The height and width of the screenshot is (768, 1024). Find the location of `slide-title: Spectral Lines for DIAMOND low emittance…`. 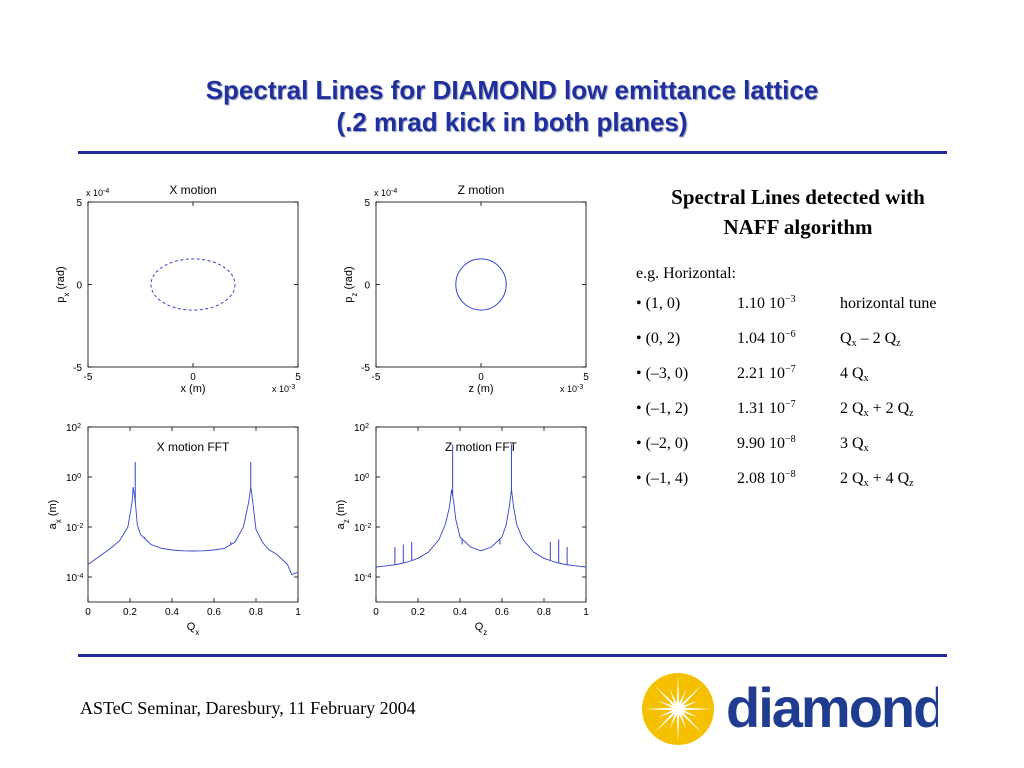

slide-title: Spectral Lines for DIAMOND low emittance… is located at coordinates (512, 106).